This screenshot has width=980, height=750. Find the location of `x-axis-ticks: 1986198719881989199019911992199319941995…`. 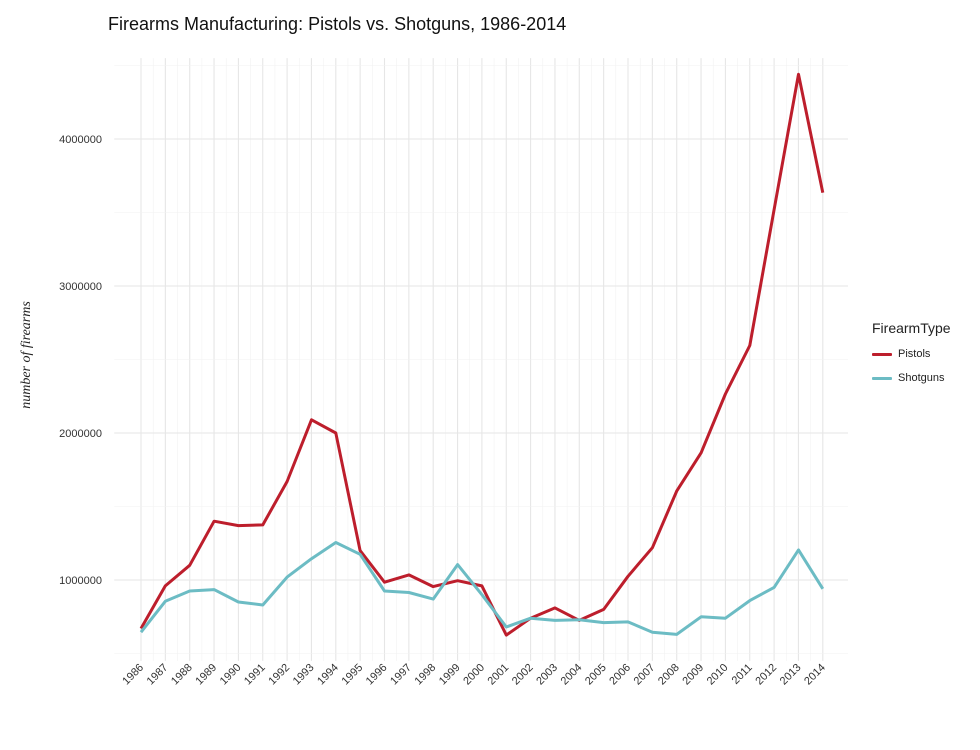

x-axis-ticks: 1986198719881989199019911992199319941995… is located at coordinates (474, 675).